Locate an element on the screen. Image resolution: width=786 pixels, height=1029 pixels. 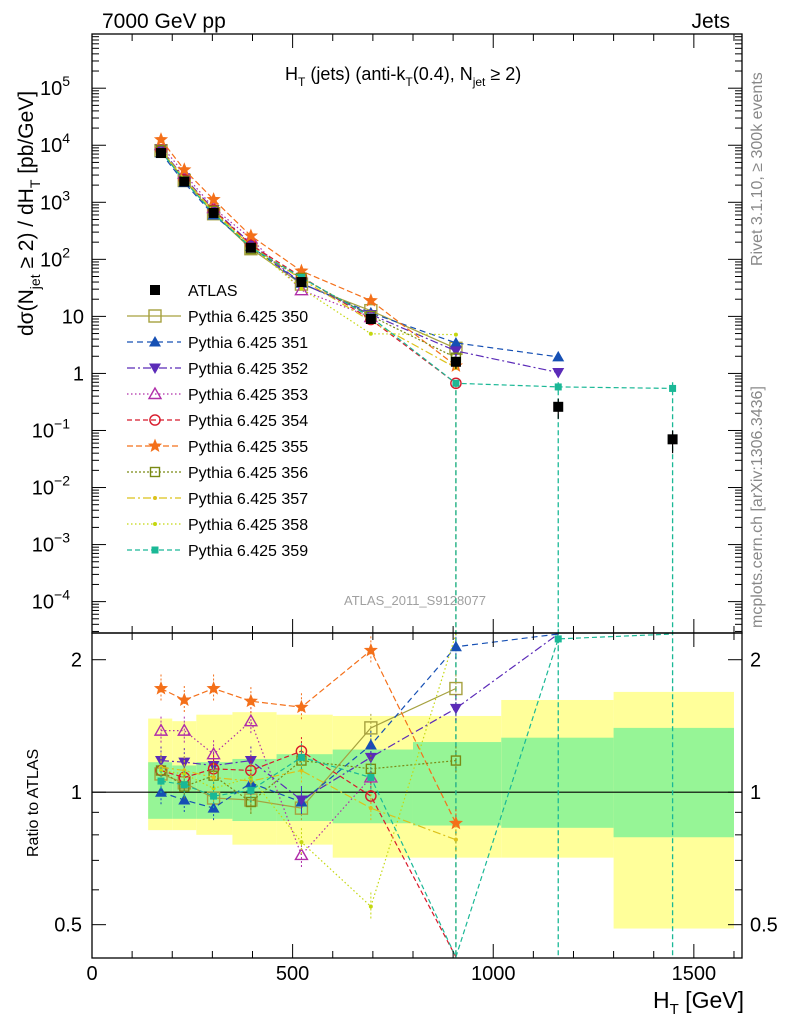
y-tick-label: 10³ is located at coordinates (55, 200).